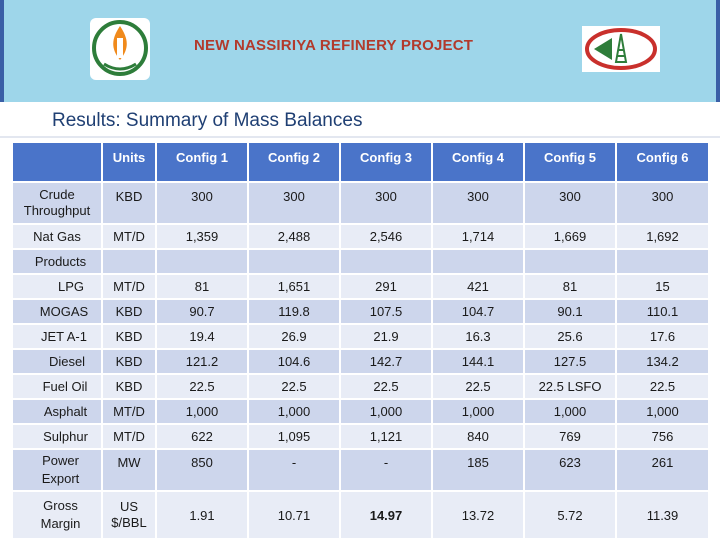 Image resolution: width=720 pixels, height=540 pixels. Describe the element at coordinates (57, 515) in the screenshot. I see `row-label: Gross Margin` at that location.